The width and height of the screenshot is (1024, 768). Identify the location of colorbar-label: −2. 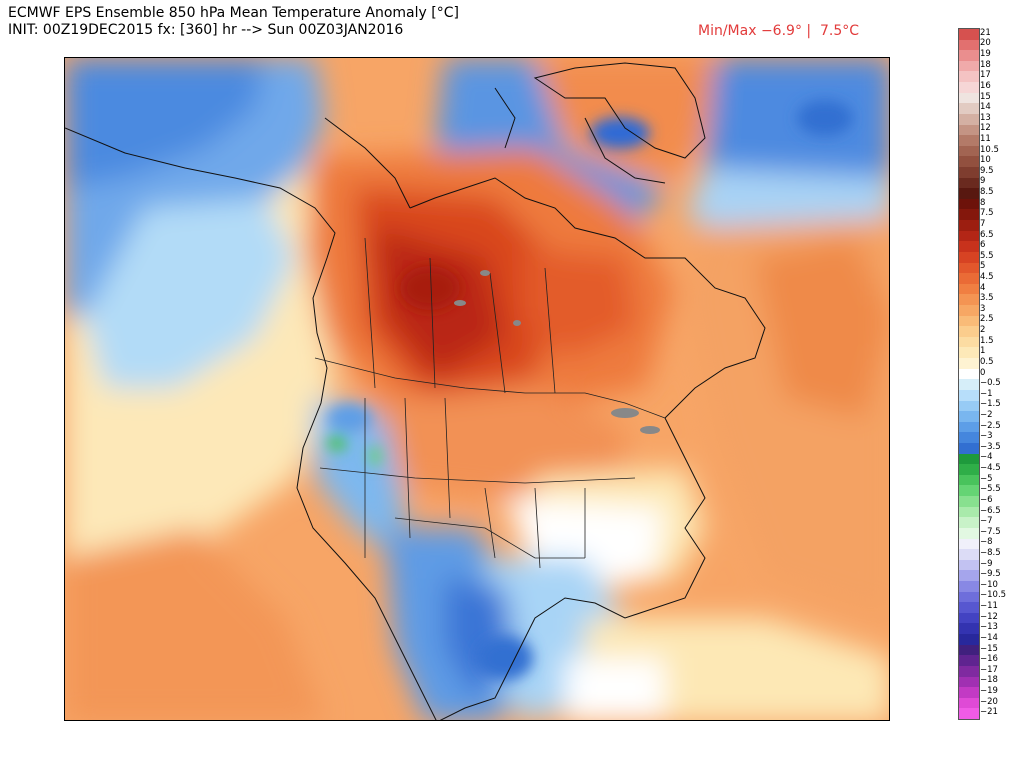
(986, 414).